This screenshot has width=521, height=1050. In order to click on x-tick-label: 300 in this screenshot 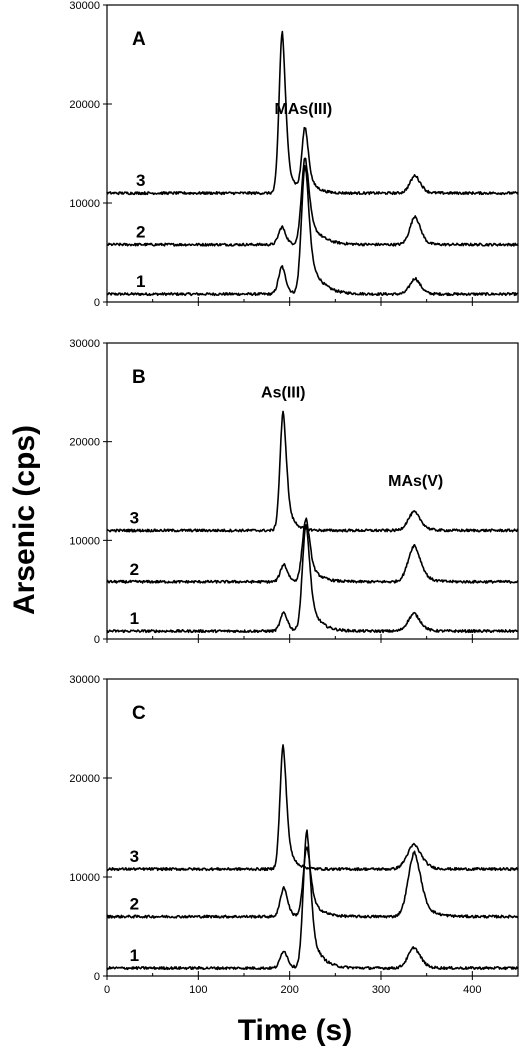, I will do `click(381, 990)`.